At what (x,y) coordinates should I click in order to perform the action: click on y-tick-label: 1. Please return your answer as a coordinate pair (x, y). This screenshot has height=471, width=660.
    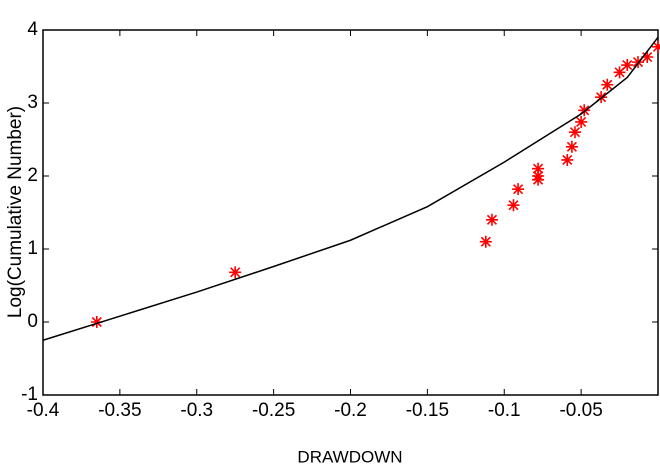
    Looking at the image, I should click on (32, 248).